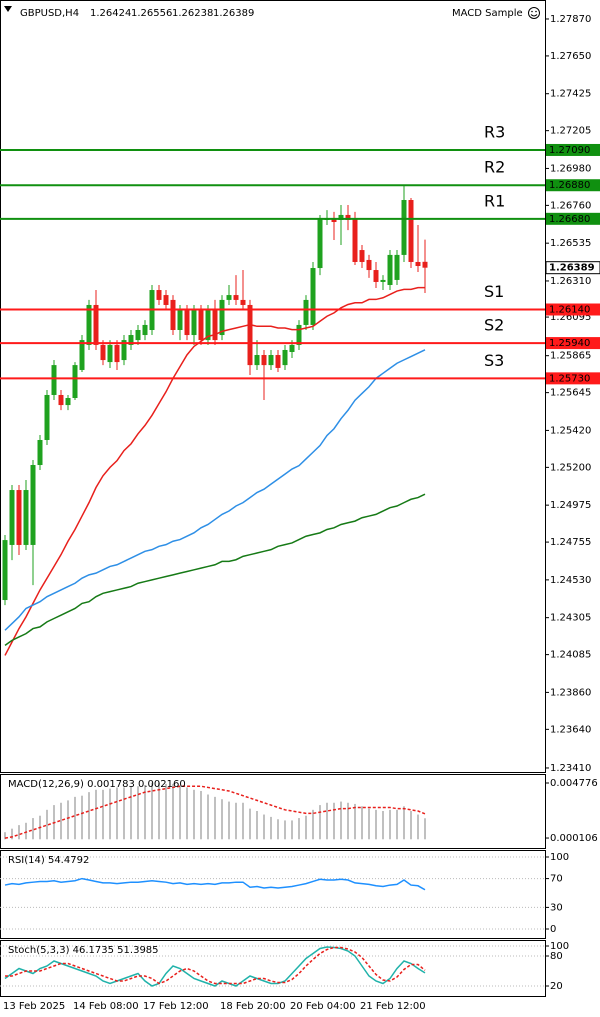  What do you see at coordinates (569, 310) in the screenshot?
I see `level-price: 1.26140` at bounding box center [569, 310].